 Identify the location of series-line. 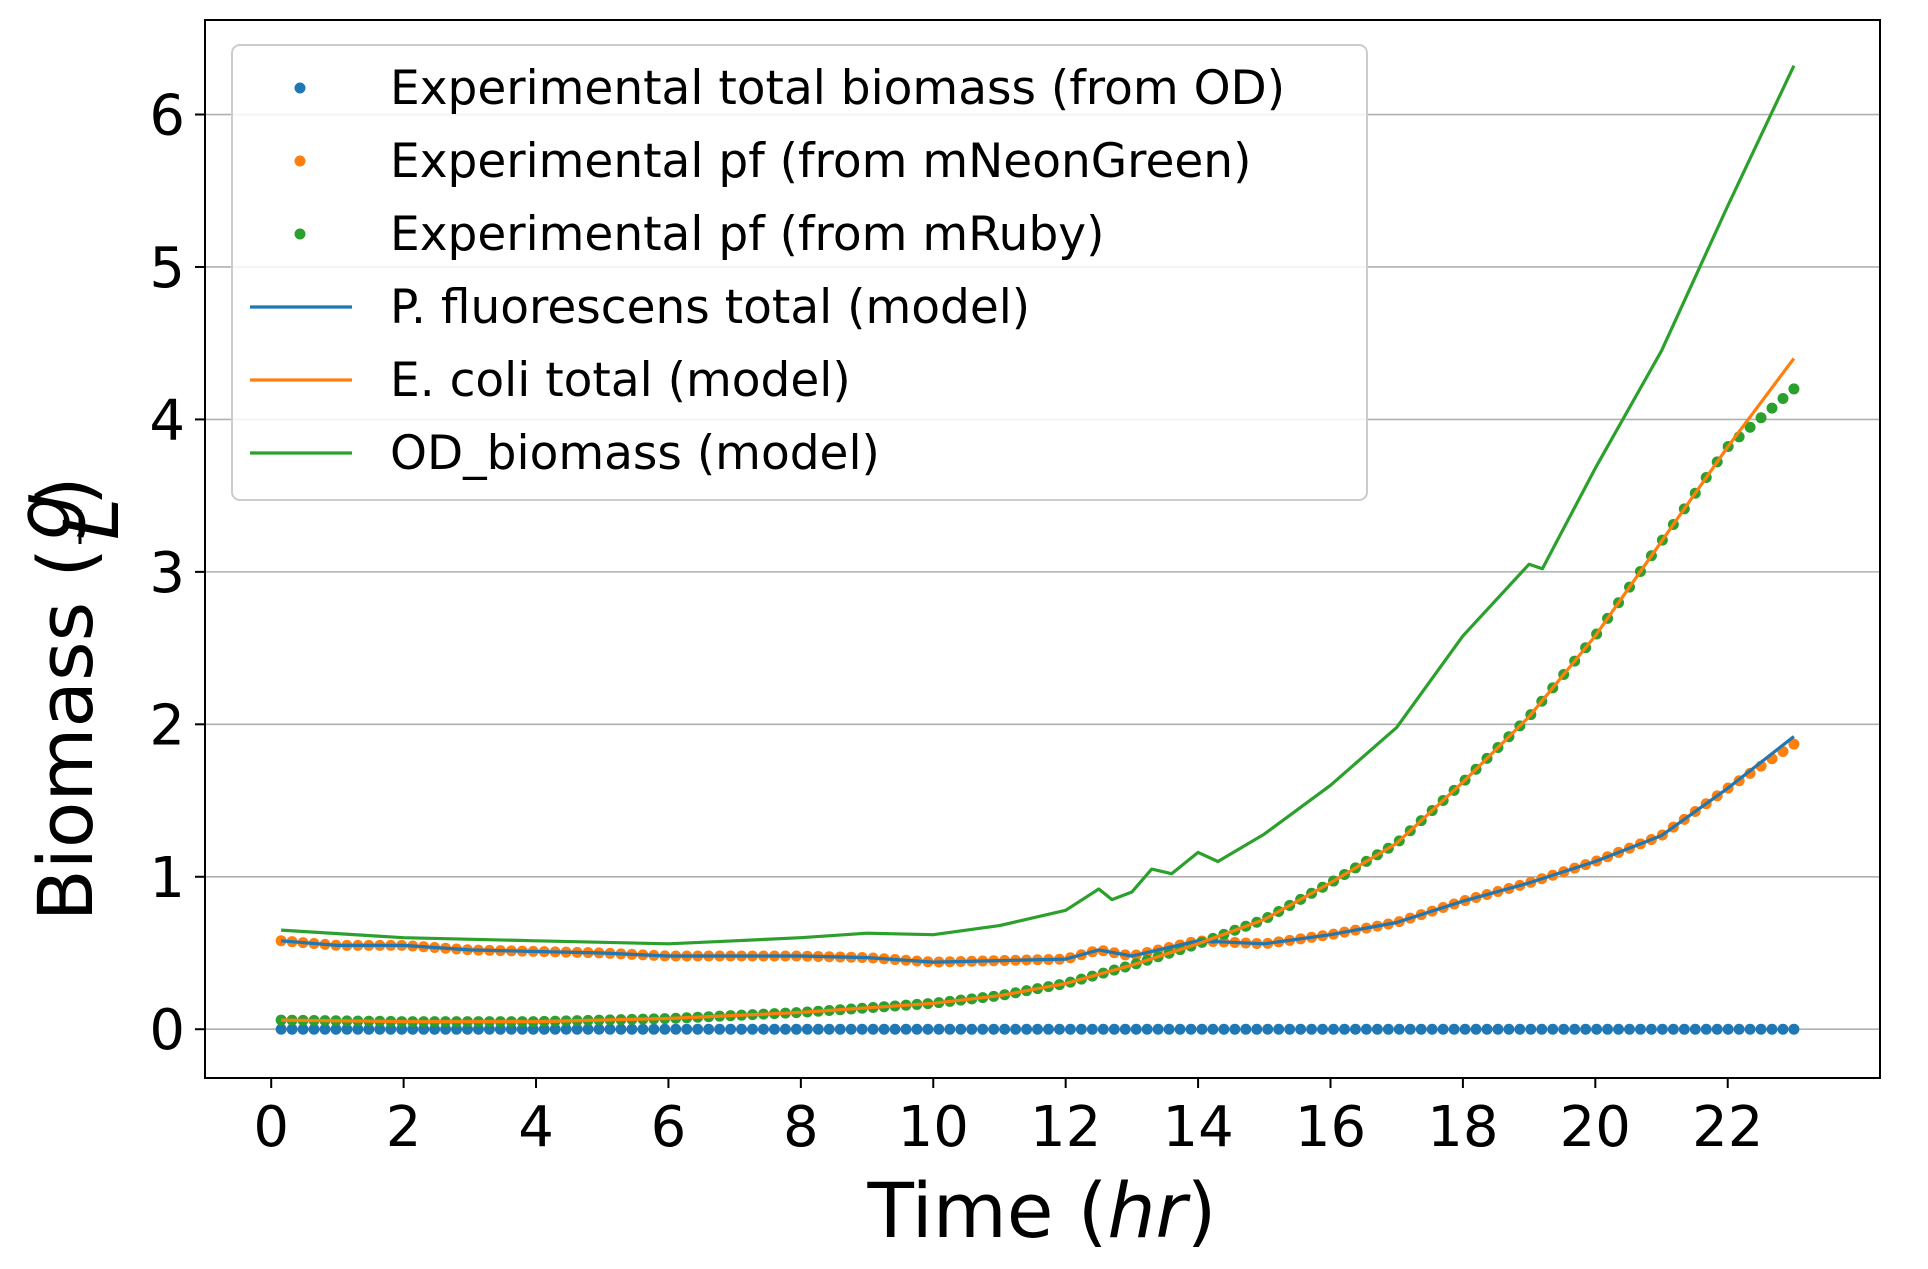
(1037, 849).